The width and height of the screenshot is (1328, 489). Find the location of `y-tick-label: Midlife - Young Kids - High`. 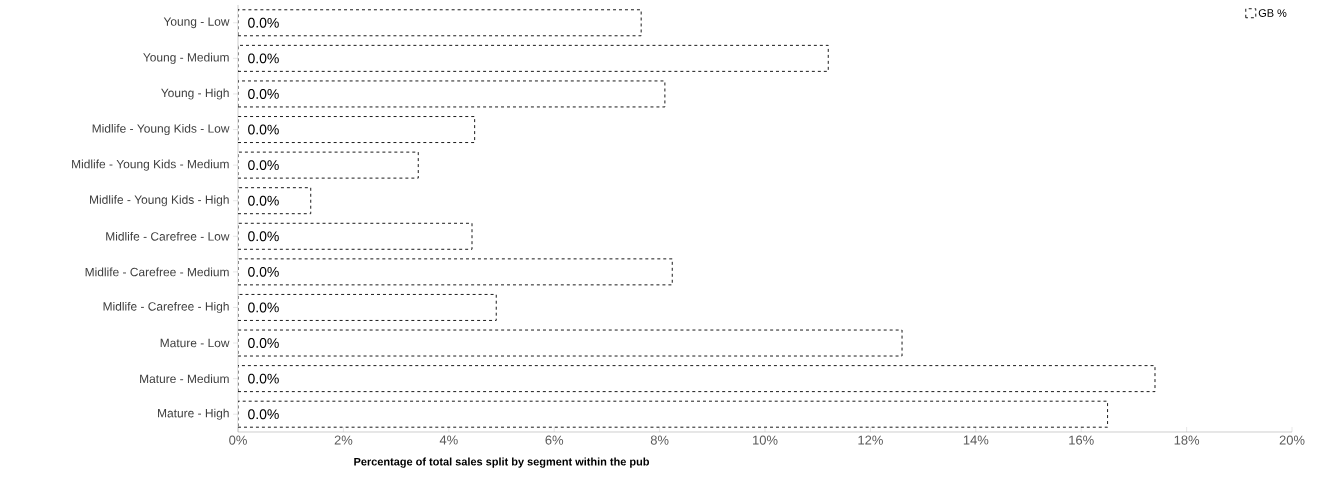

y-tick-label: Midlife - Young Kids - High is located at coordinates (159, 201).